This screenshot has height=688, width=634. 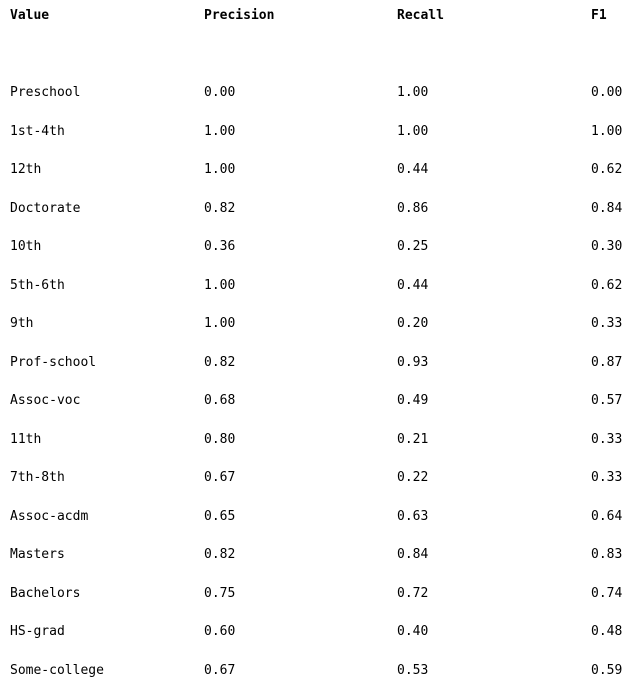 I want to click on cell-value: Doctorate, so click(x=45, y=208).